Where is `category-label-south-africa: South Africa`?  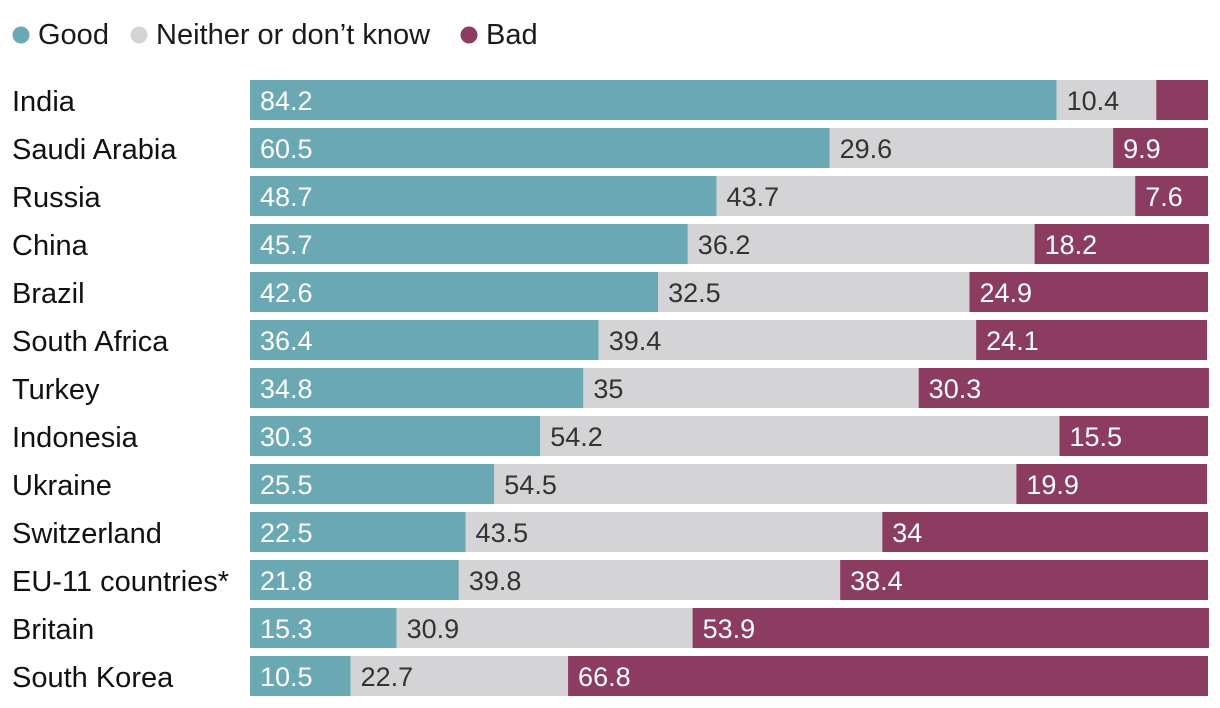 category-label-south-africa: South Africa is located at coordinates (90, 342).